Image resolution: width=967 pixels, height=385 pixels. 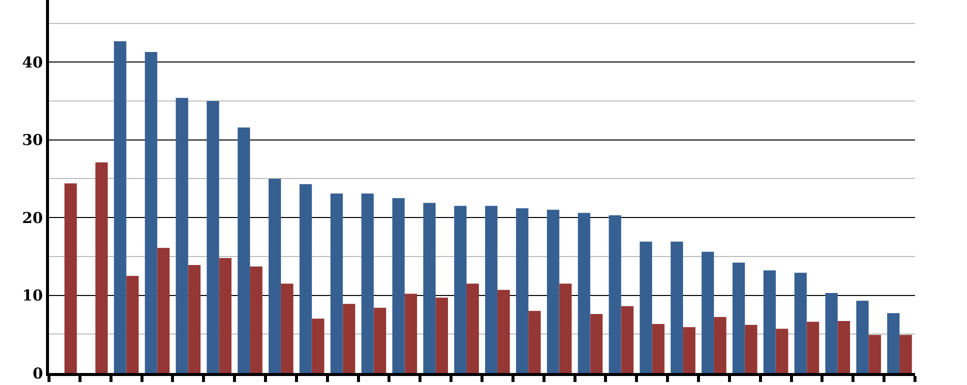 What do you see at coordinates (37, 373) in the screenshot?
I see `y-tick-label: 0` at bounding box center [37, 373].